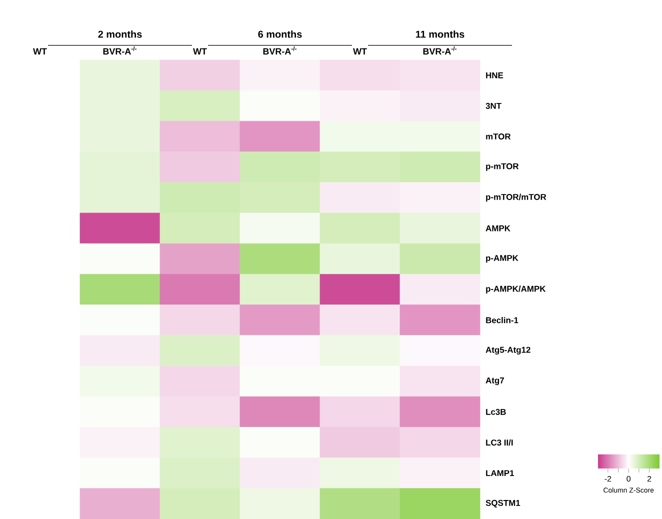  I want to click on y-tick-label: Atg5-Atg12, so click(508, 350).